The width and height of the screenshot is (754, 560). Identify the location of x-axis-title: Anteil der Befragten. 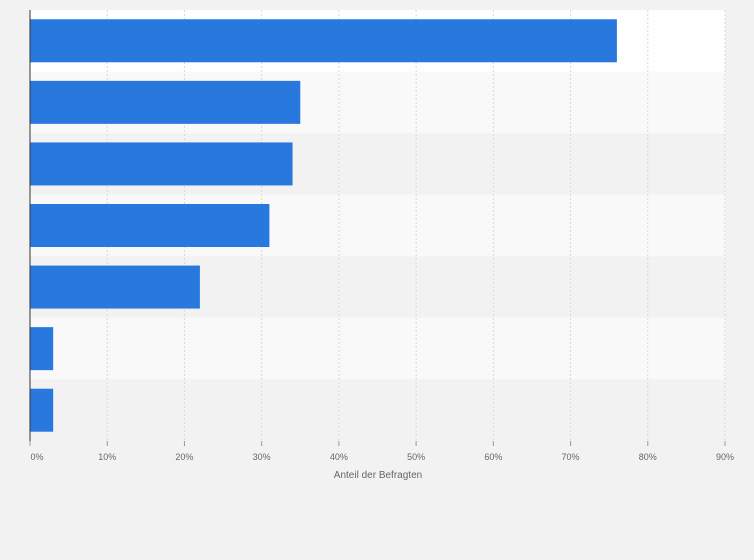
(378, 475).